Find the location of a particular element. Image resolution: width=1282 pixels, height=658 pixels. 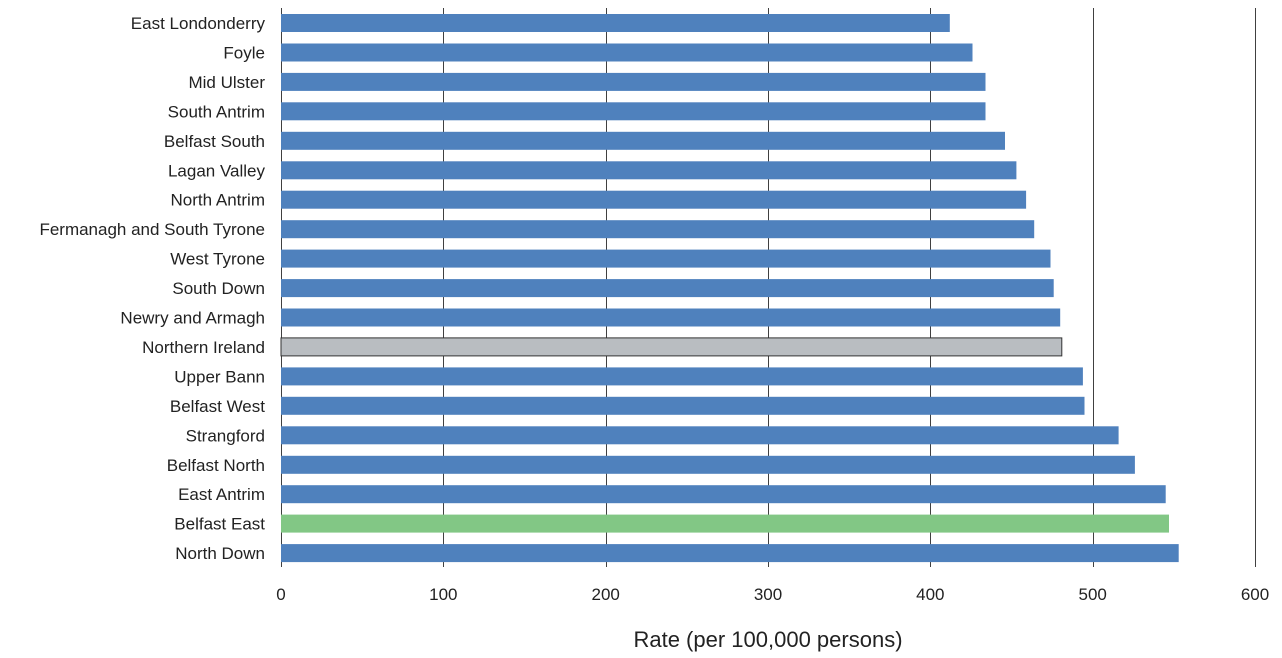

category-label: Strangford is located at coordinates (225, 435).